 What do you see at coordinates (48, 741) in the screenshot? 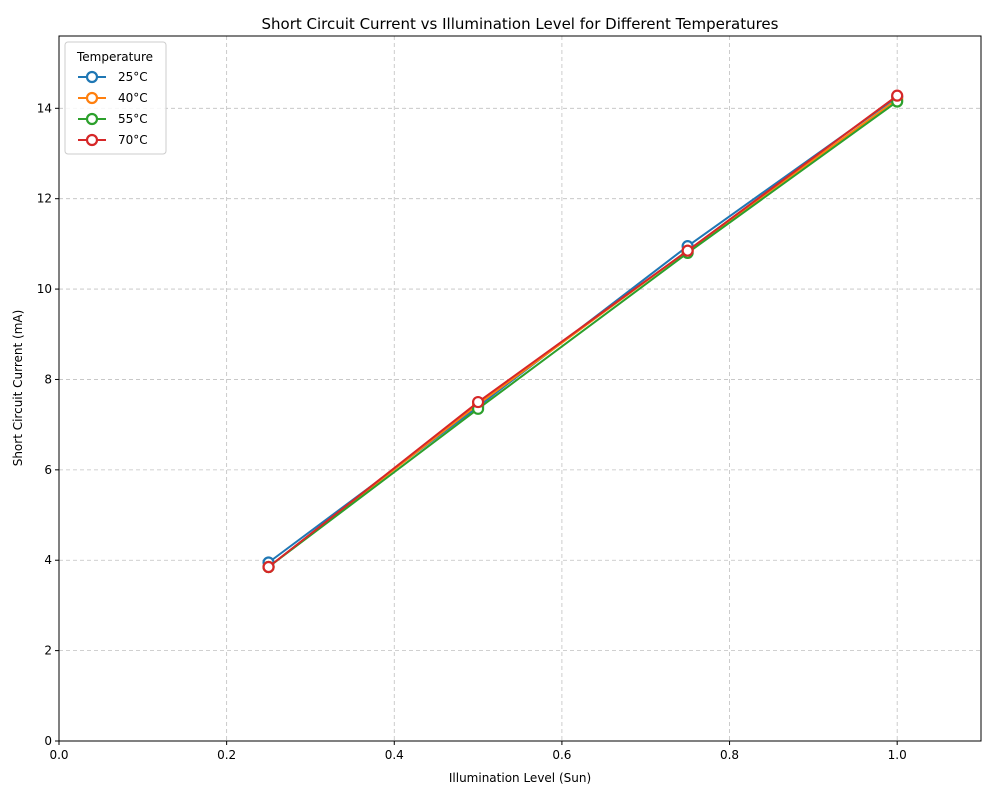
I see `y-tick-label: 0` at bounding box center [48, 741].